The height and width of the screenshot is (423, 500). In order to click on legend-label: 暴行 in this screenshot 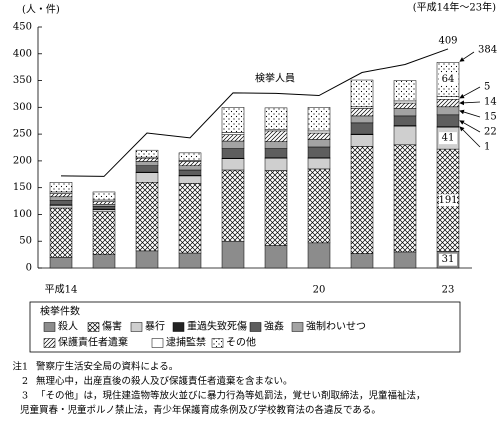, I will do `click(155, 326)`.